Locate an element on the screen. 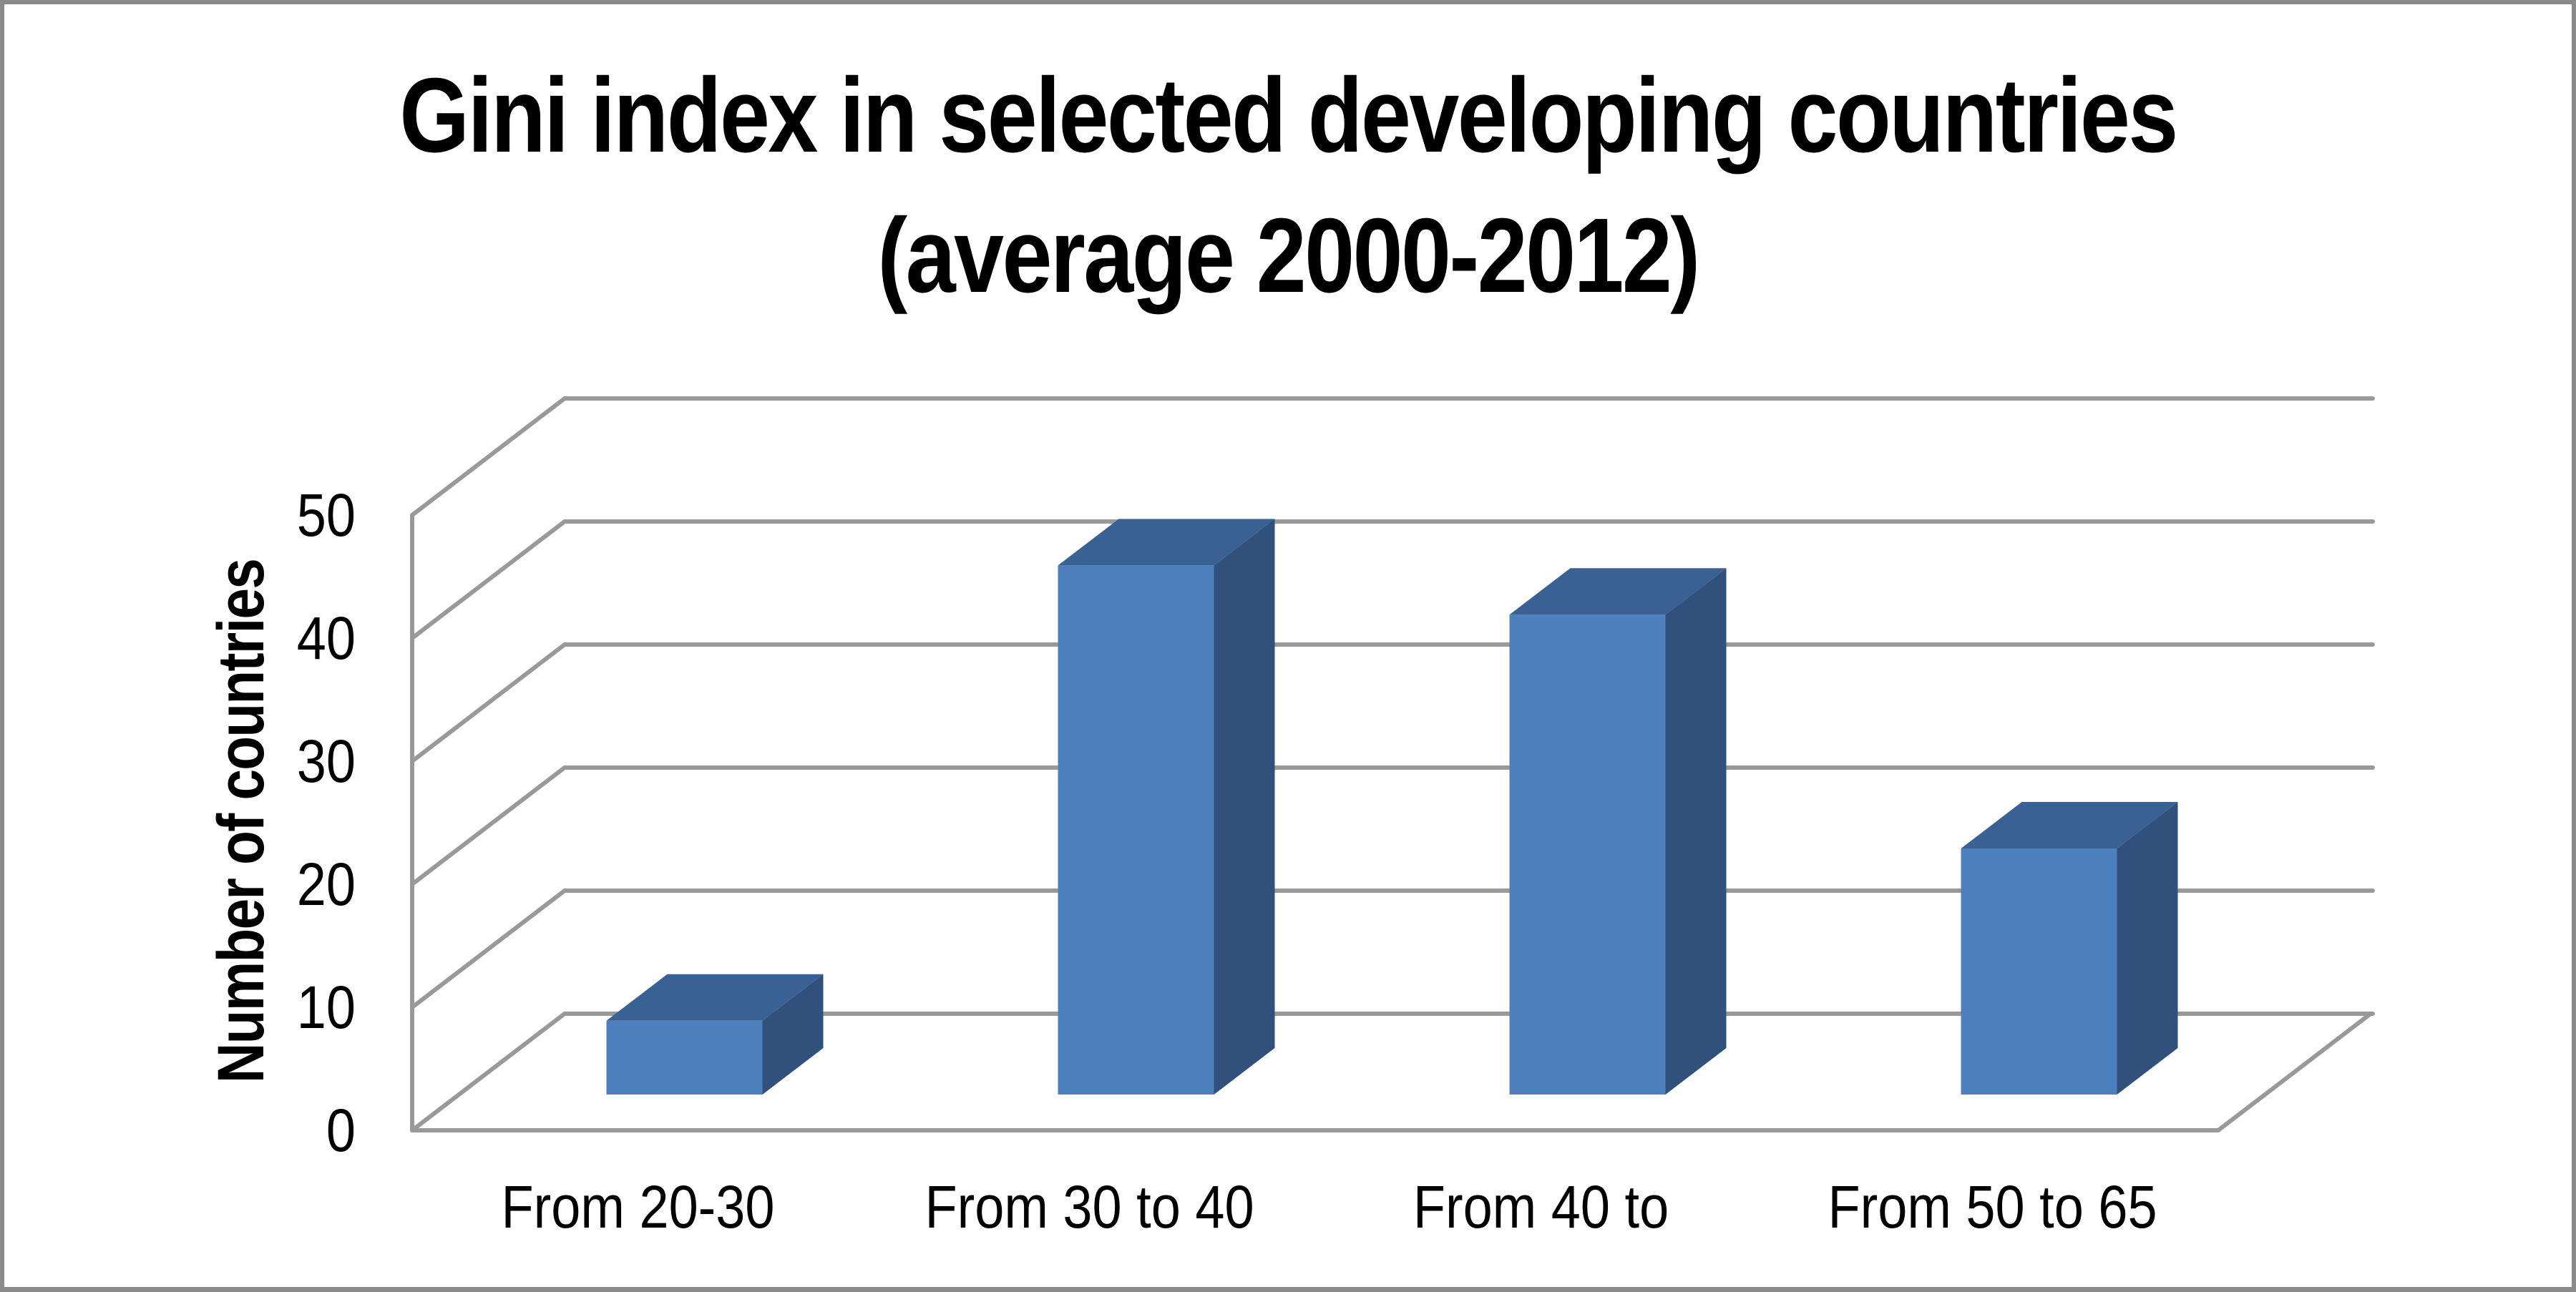  y-tick-labels-group: 0 10 20 30 40 50 is located at coordinates (326, 822).